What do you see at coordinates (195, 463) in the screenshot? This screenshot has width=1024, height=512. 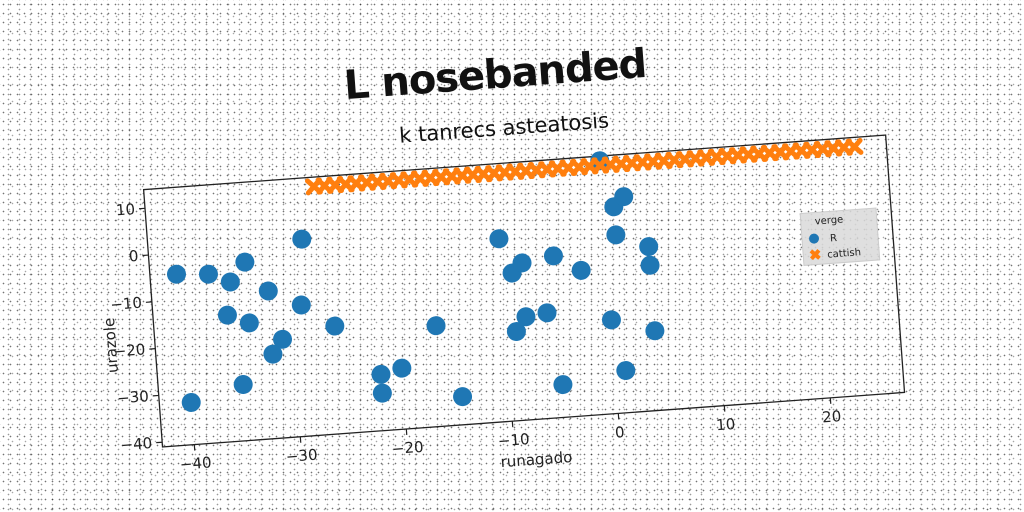 I see `x-tick-label: −40` at bounding box center [195, 463].